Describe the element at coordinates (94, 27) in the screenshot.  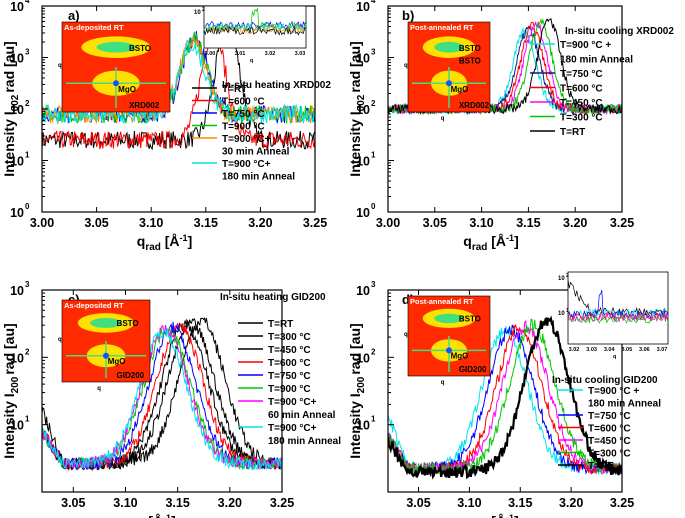
I see `inset-map-tag: As-deposited RT` at that location.